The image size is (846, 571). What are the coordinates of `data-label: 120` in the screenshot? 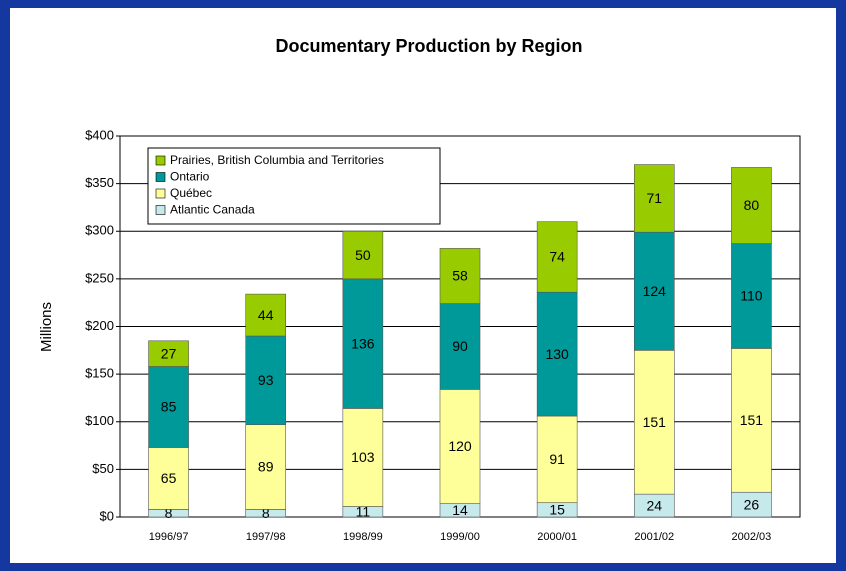 It's located at (460, 446).